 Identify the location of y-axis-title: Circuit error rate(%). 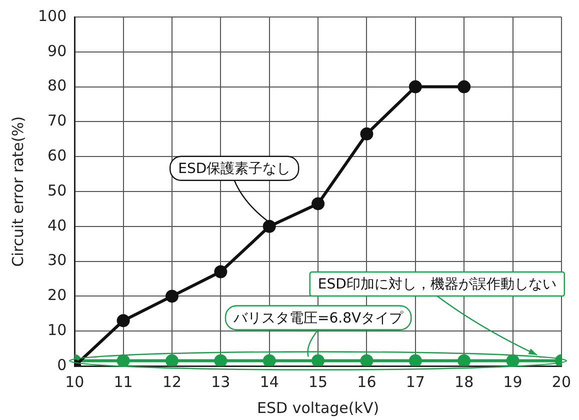
(17, 191).